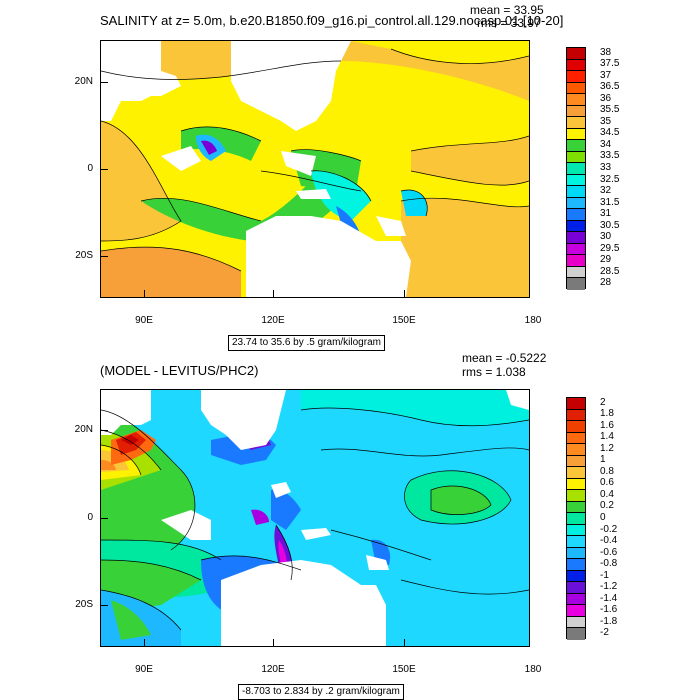 The height and width of the screenshot is (700, 700). I want to click on colorbar-label: 0.8, so click(607, 471).